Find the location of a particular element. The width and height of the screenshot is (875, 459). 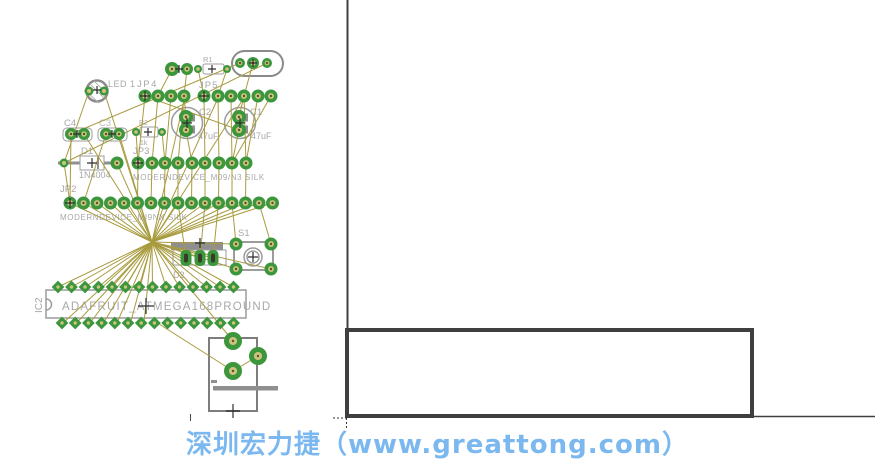

d1-value: 1N4004 is located at coordinates (95, 175).